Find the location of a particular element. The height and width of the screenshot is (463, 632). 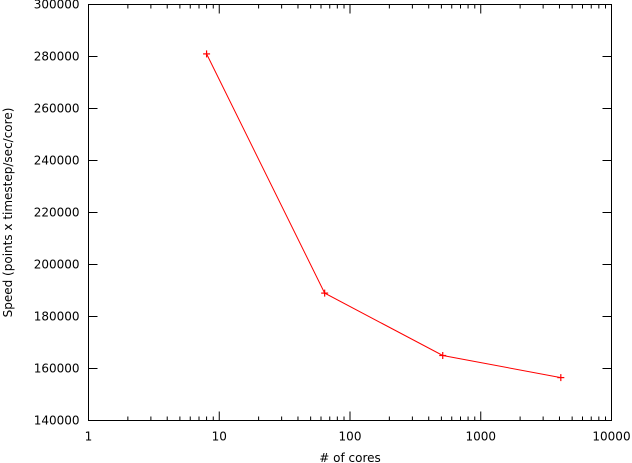

y-tick-label: 300000 is located at coordinates (57, 6).